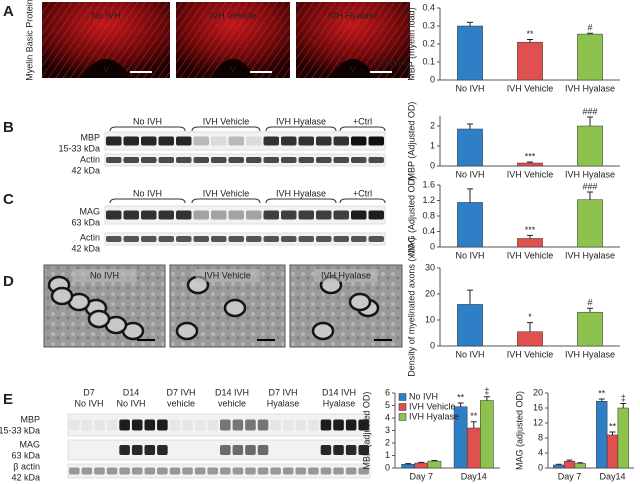  Describe the element at coordinates (411, 43) in the screenshot. I see `y-axis-label: MBP (myelin load)` at that location.